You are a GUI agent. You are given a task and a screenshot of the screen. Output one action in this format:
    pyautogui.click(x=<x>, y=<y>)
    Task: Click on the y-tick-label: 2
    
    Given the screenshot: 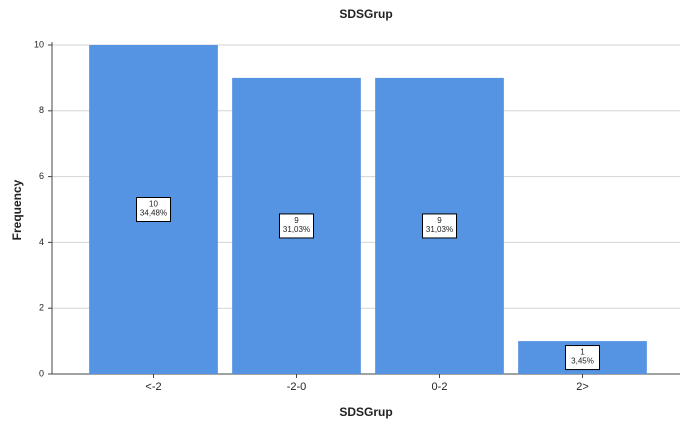 What is the action you would take?
    pyautogui.click(x=41, y=308)
    